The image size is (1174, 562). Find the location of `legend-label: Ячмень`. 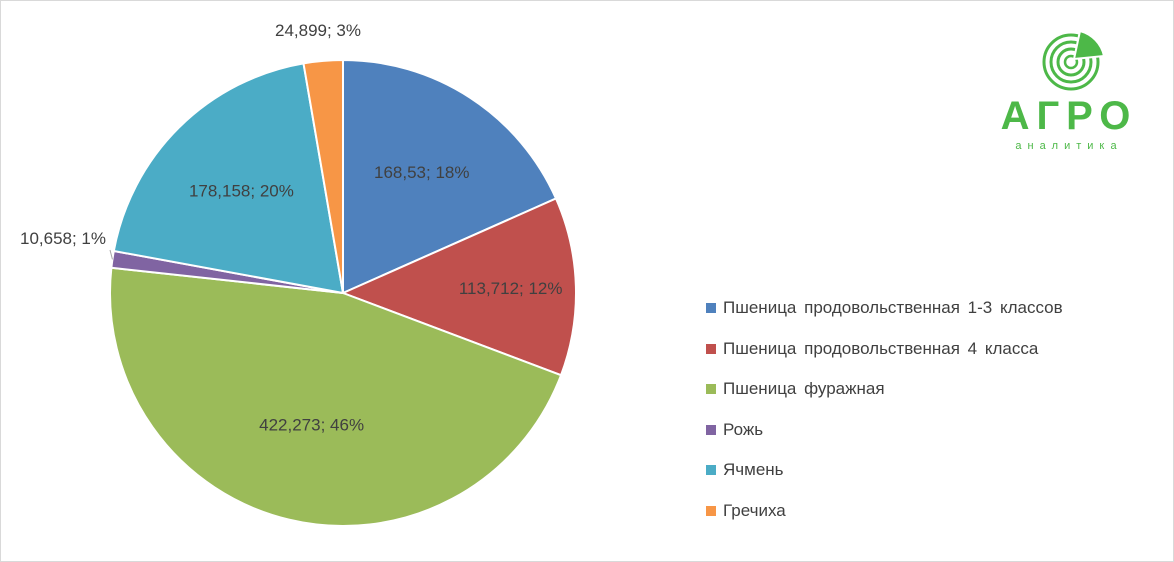

legend-label: Ячмень is located at coordinates (753, 470).